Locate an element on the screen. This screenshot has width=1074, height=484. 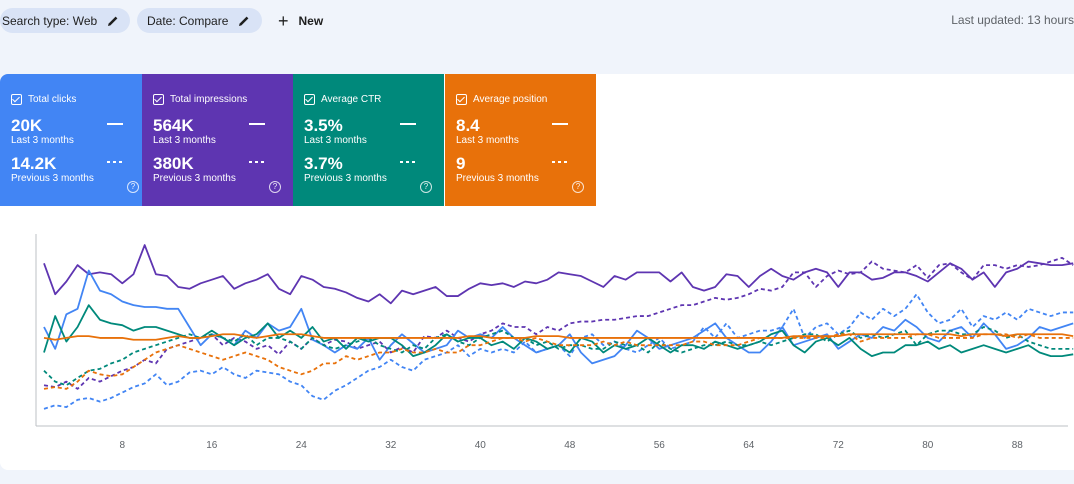
metric-card-header: Average position is located at coordinates (501, 99).